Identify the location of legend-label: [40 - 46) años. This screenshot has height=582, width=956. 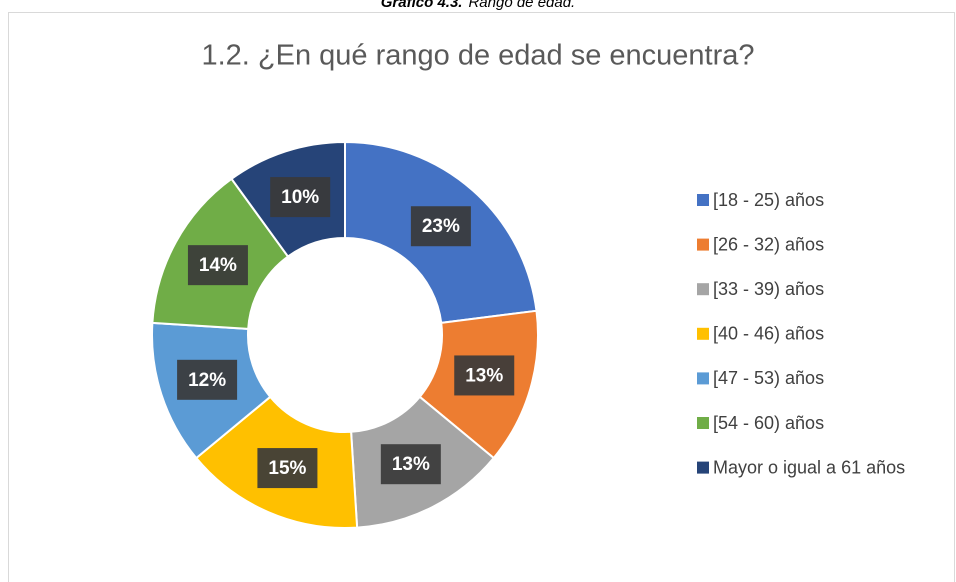
(768, 334).